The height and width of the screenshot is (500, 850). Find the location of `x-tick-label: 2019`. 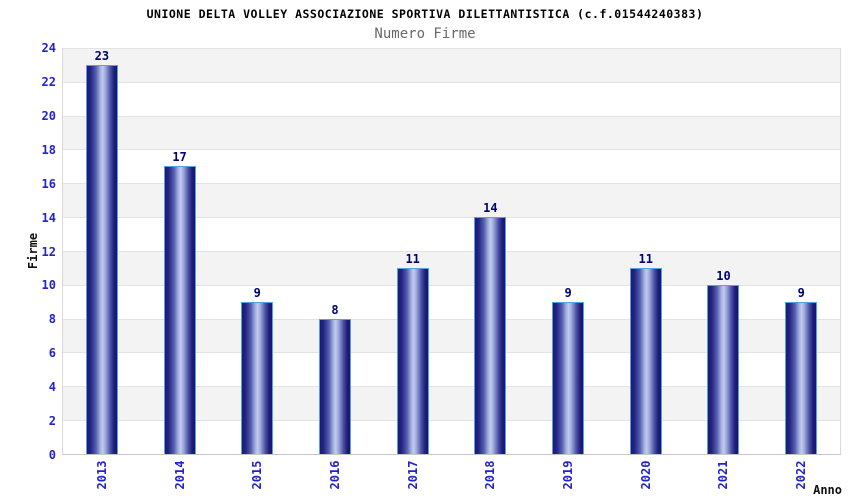

x-tick-label: 2019 is located at coordinates (568, 475).